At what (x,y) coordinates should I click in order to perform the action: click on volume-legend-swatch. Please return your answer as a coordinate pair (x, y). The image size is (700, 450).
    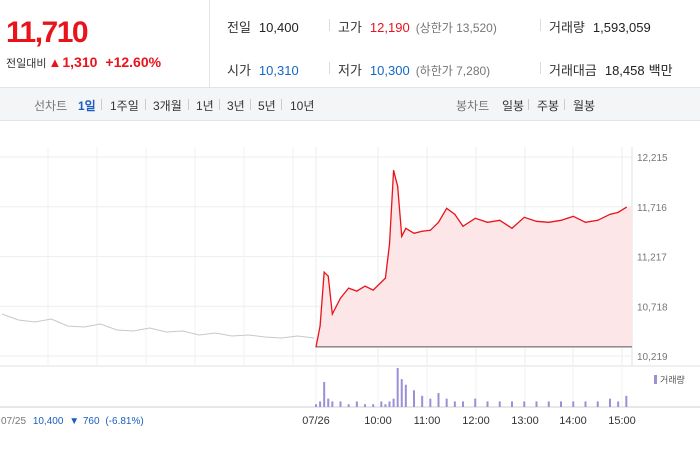
    Looking at the image, I should click on (655, 379).